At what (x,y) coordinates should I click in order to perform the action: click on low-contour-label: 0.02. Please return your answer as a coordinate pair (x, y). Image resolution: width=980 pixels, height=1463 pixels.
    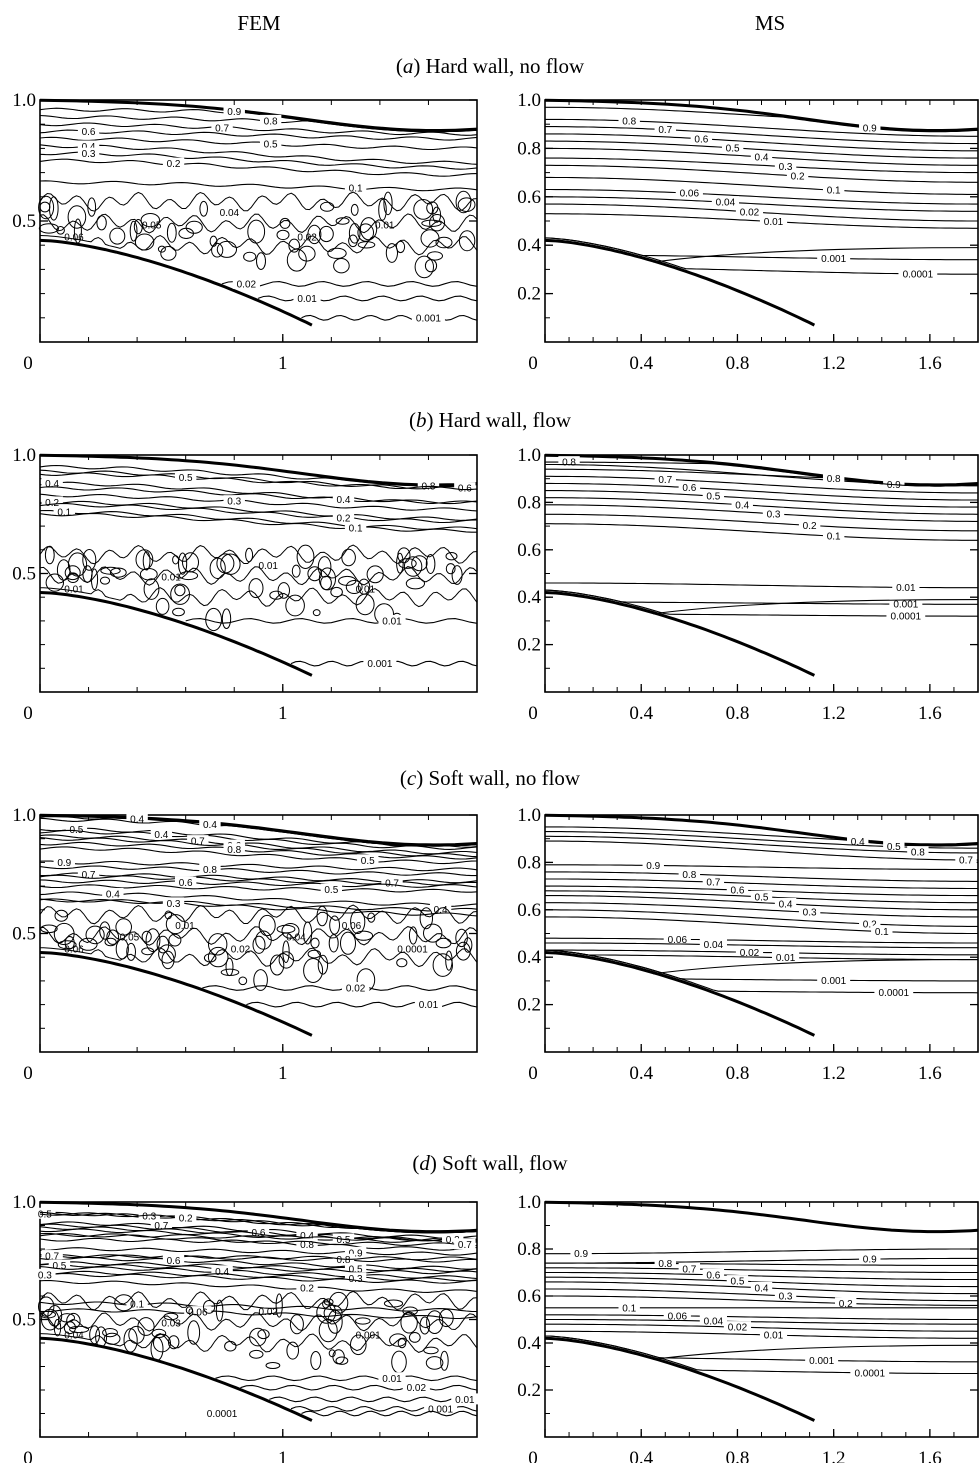
    Looking at the image, I should click on (417, 1388).